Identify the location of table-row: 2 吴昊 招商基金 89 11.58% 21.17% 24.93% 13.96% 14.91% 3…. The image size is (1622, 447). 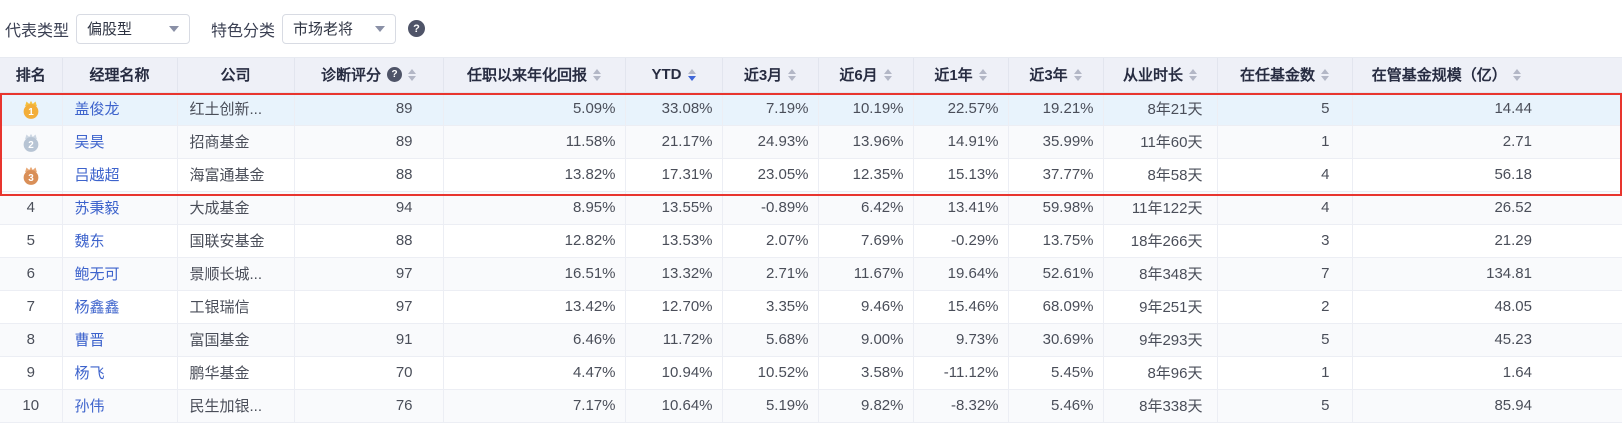
(811, 142).